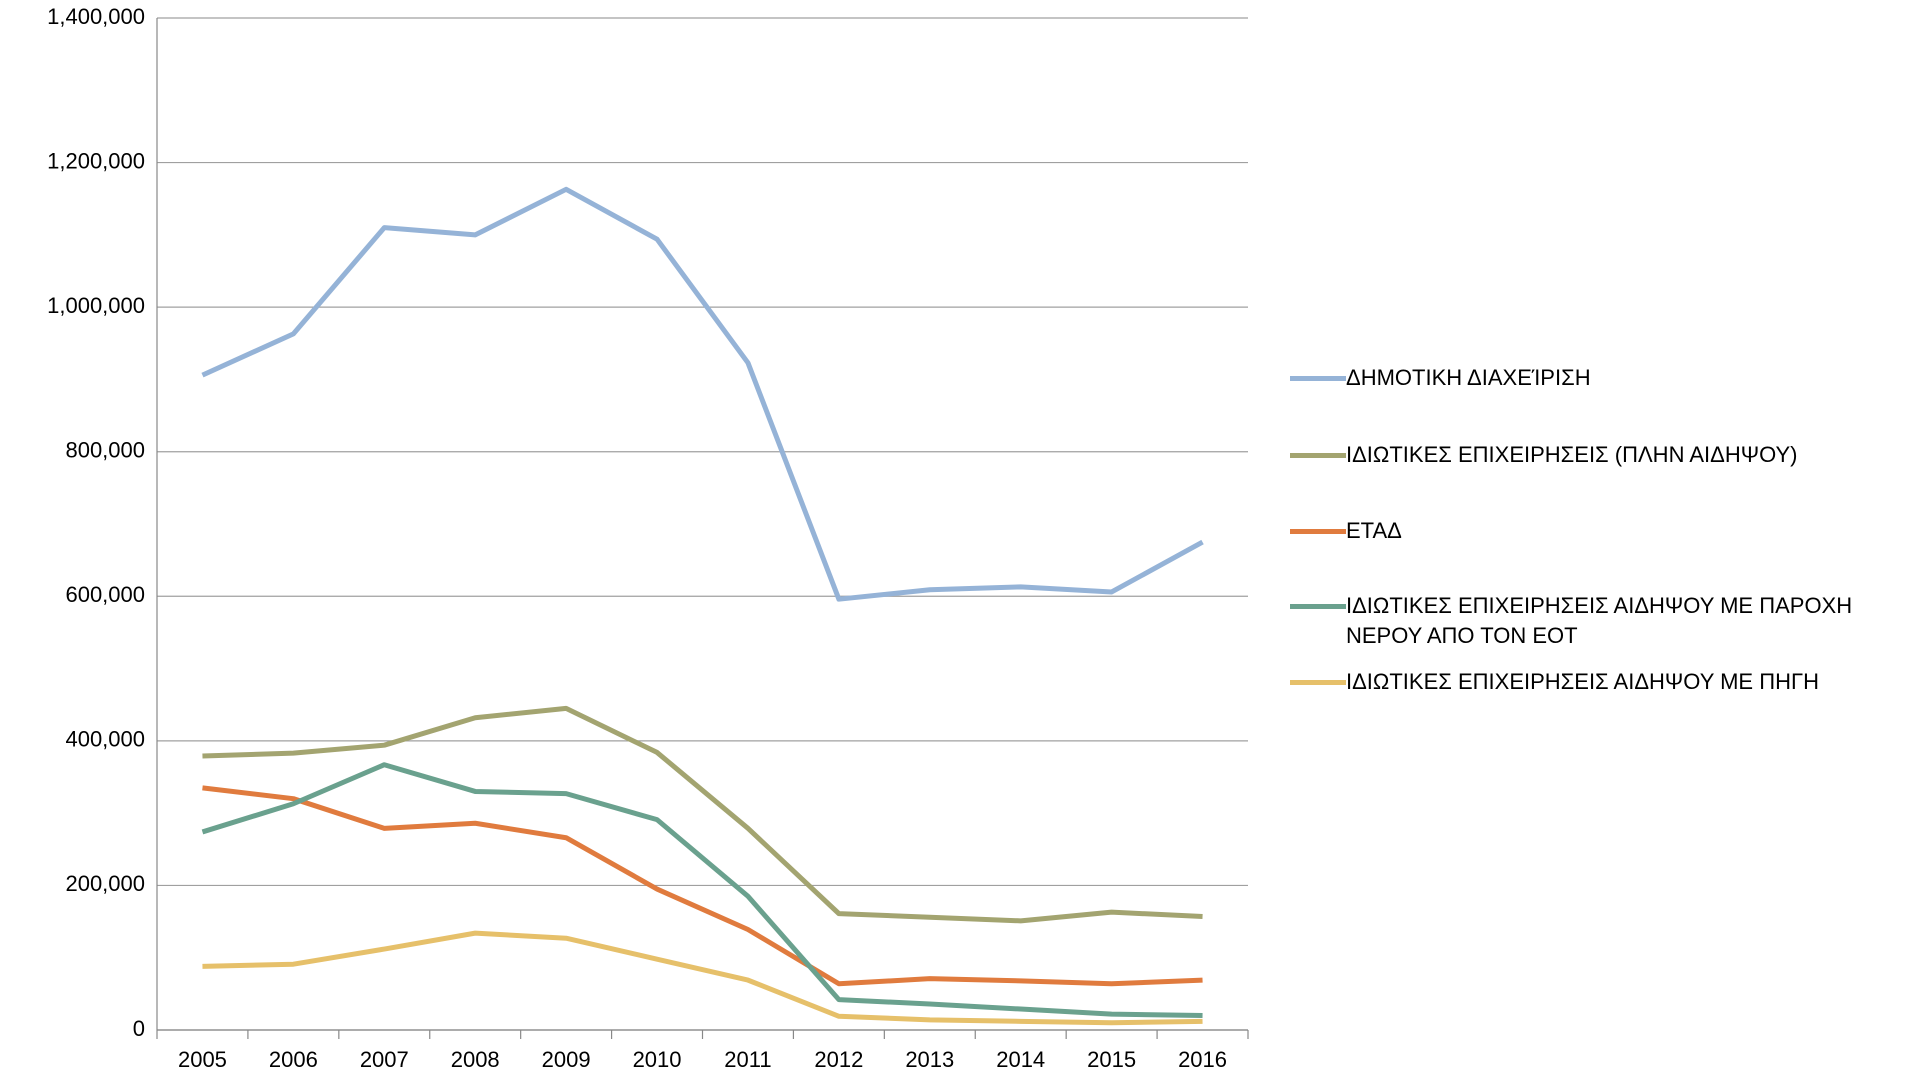  I want to click on y-tick-label: 1,000,000, so click(96, 305).